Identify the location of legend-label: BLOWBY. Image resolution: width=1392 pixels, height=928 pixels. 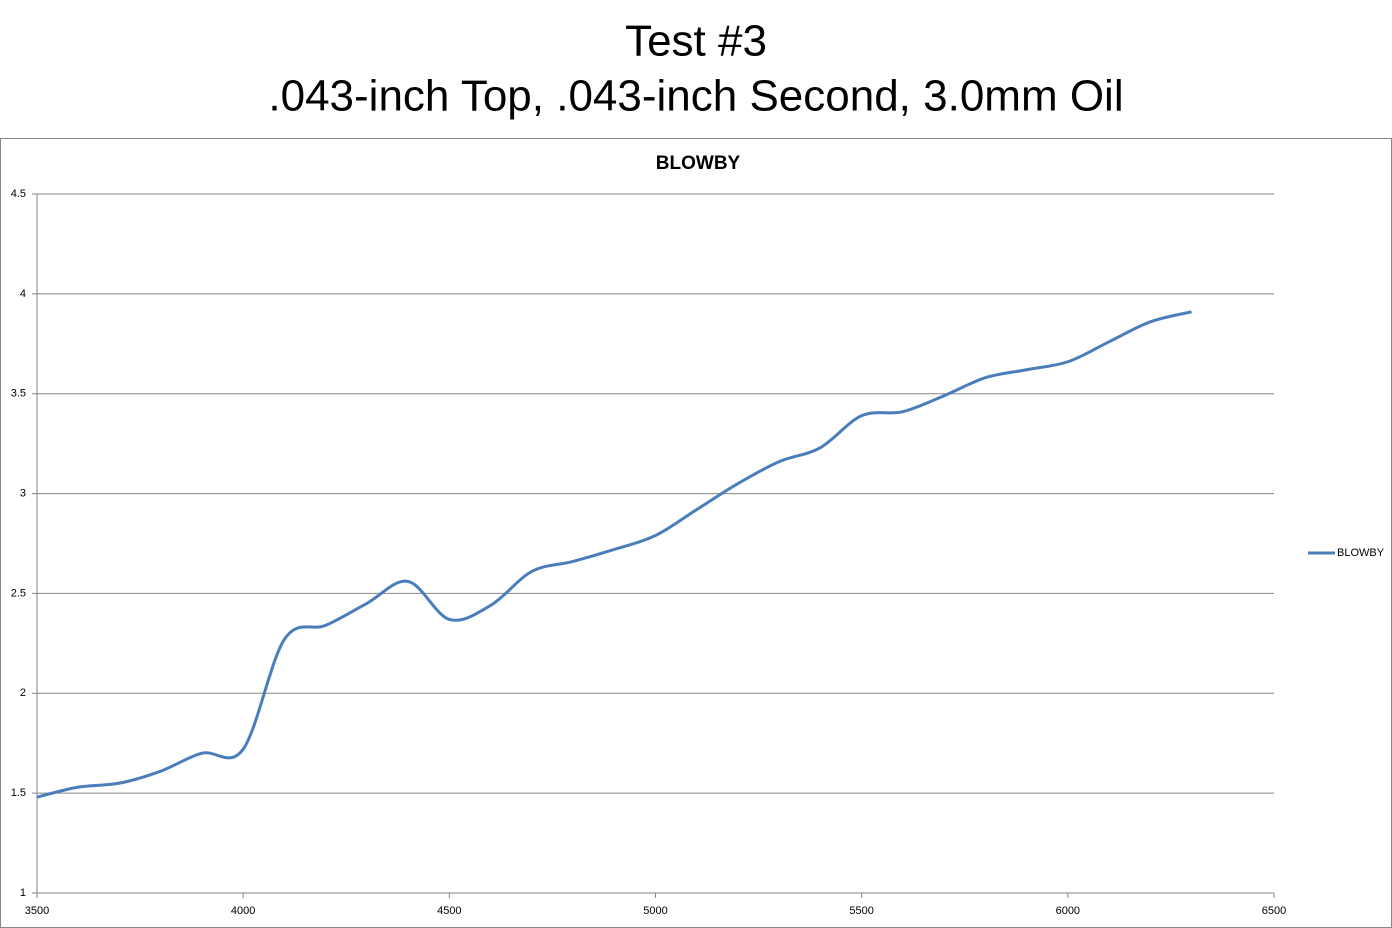
(1361, 553).